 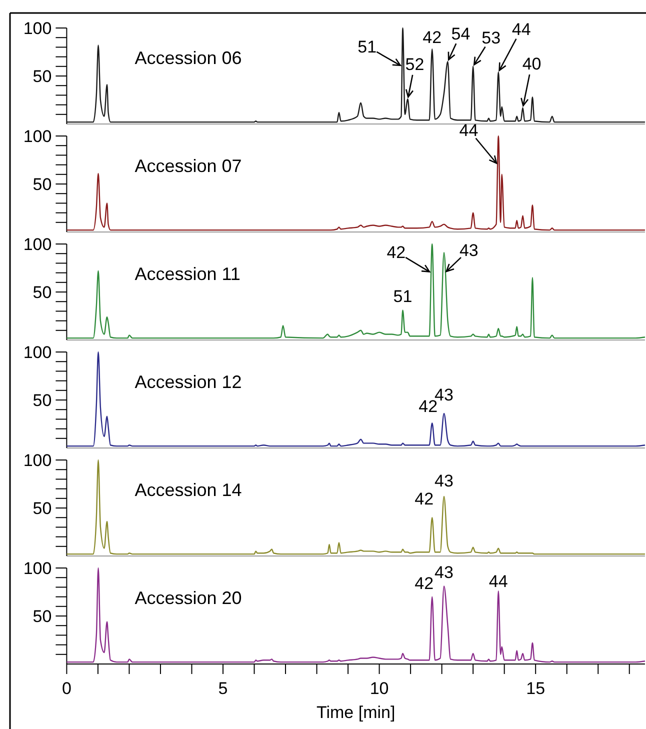 What do you see at coordinates (223, 688) in the screenshot?
I see `x-tick-label: 5` at bounding box center [223, 688].